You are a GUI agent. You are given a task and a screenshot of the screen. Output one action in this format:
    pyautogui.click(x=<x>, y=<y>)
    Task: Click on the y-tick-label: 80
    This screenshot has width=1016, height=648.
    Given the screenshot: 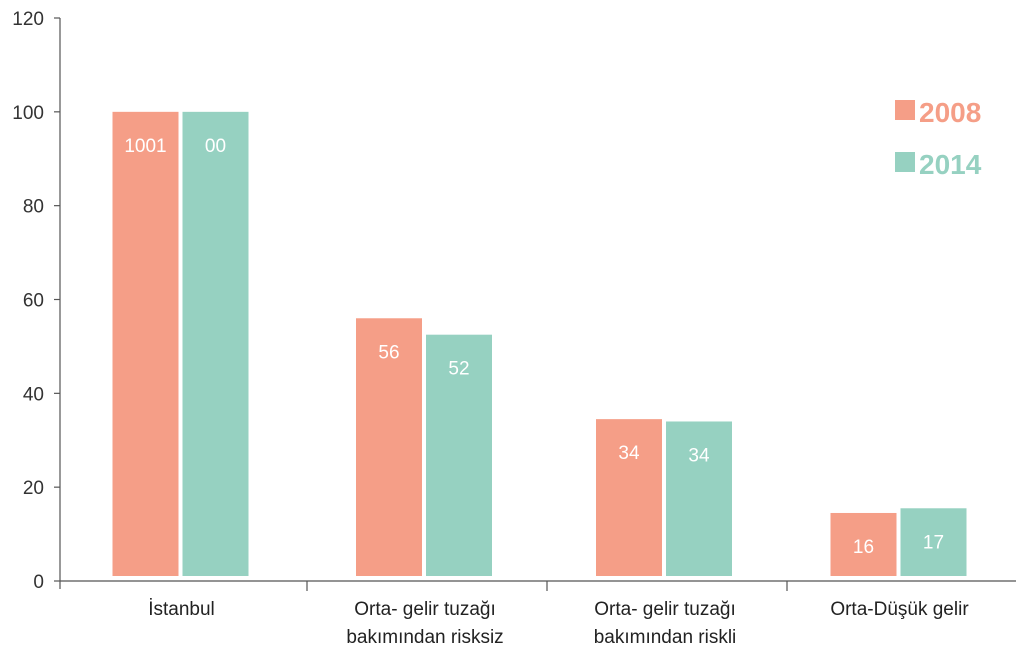 What is the action you would take?
    pyautogui.click(x=33, y=207)
    